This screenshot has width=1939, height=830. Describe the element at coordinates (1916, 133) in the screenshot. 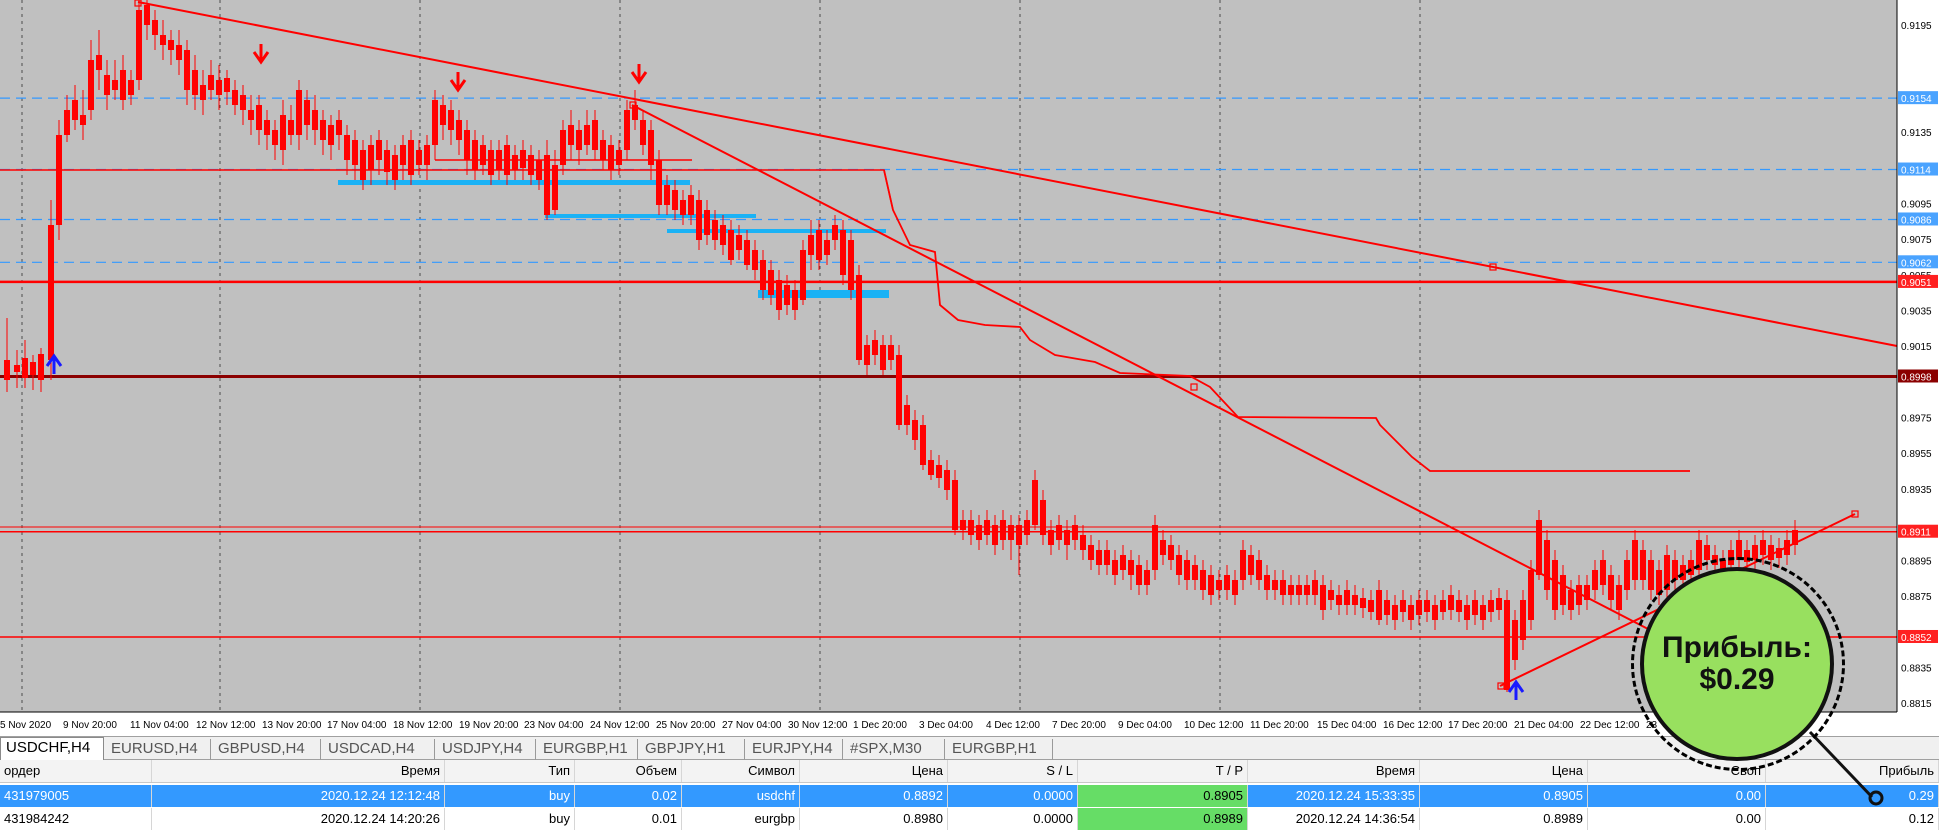

I see `price-label: 0.9135` at that location.